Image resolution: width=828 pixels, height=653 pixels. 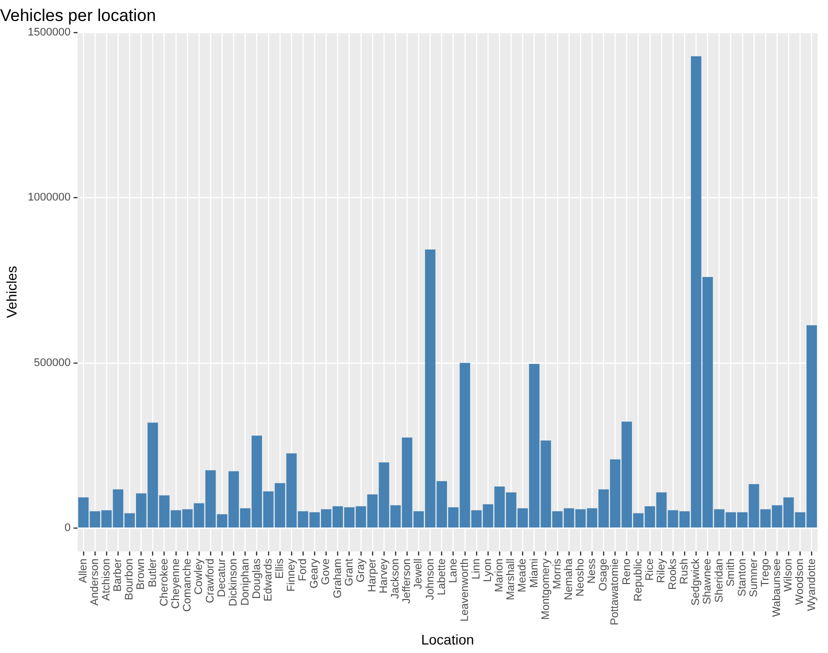 I want to click on x-tick-label: Morris, so click(x=557, y=574).